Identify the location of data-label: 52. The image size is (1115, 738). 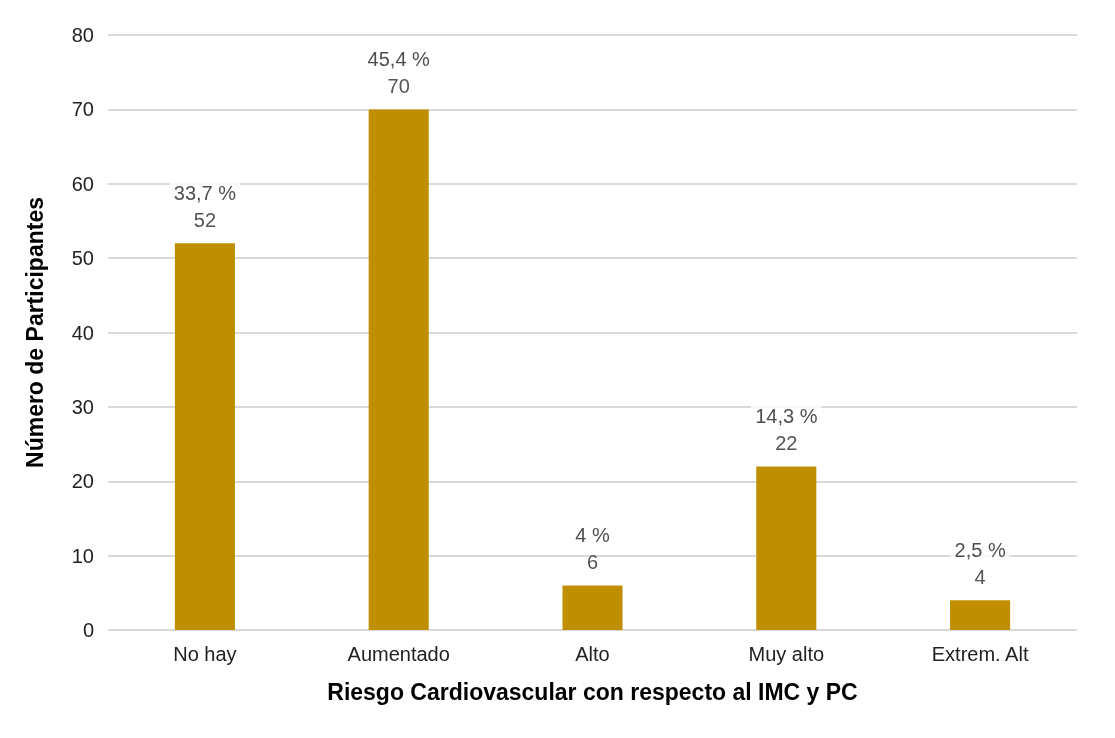
(205, 220).